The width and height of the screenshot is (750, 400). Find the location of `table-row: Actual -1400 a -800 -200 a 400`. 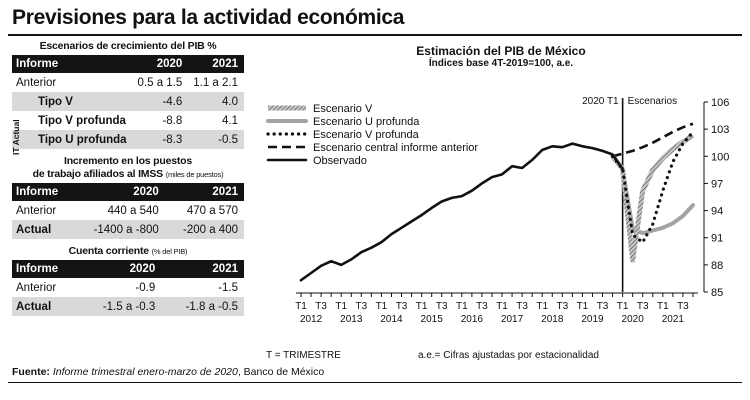

table-row: Actual -1400 a -800 -200 a 400 is located at coordinates (128, 229).